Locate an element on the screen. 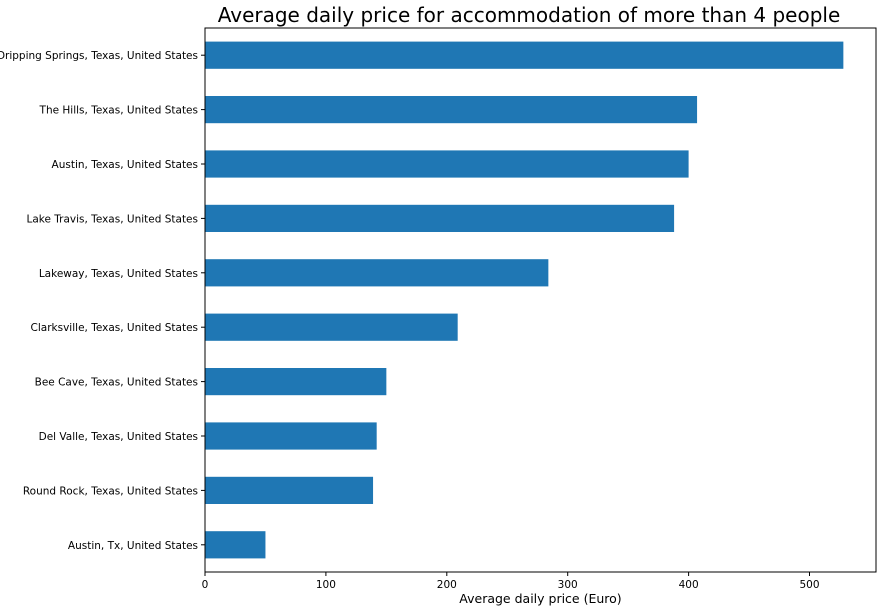 Image resolution: width=882 pixels, height=613 pixels. x-tick-label-2: 200 is located at coordinates (447, 585).